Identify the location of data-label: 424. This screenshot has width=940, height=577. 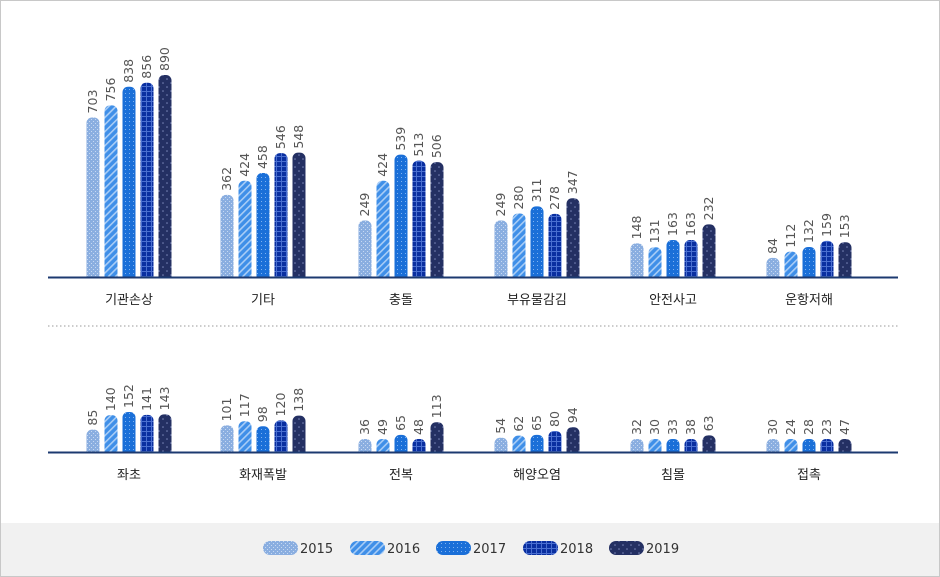
(382, 165).